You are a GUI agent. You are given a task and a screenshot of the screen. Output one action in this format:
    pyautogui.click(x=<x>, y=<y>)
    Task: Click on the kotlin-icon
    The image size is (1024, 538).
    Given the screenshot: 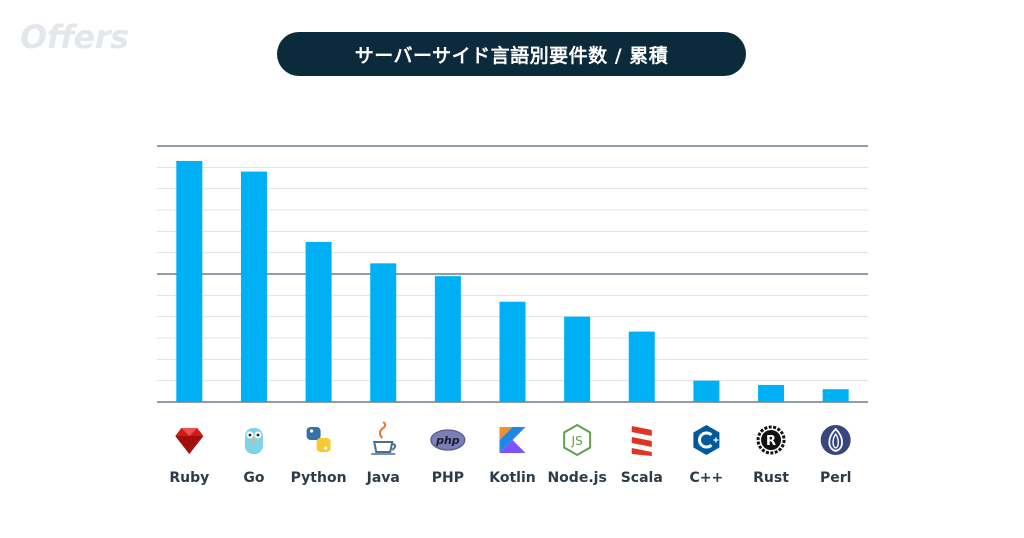 What is the action you would take?
    pyautogui.click(x=512, y=440)
    